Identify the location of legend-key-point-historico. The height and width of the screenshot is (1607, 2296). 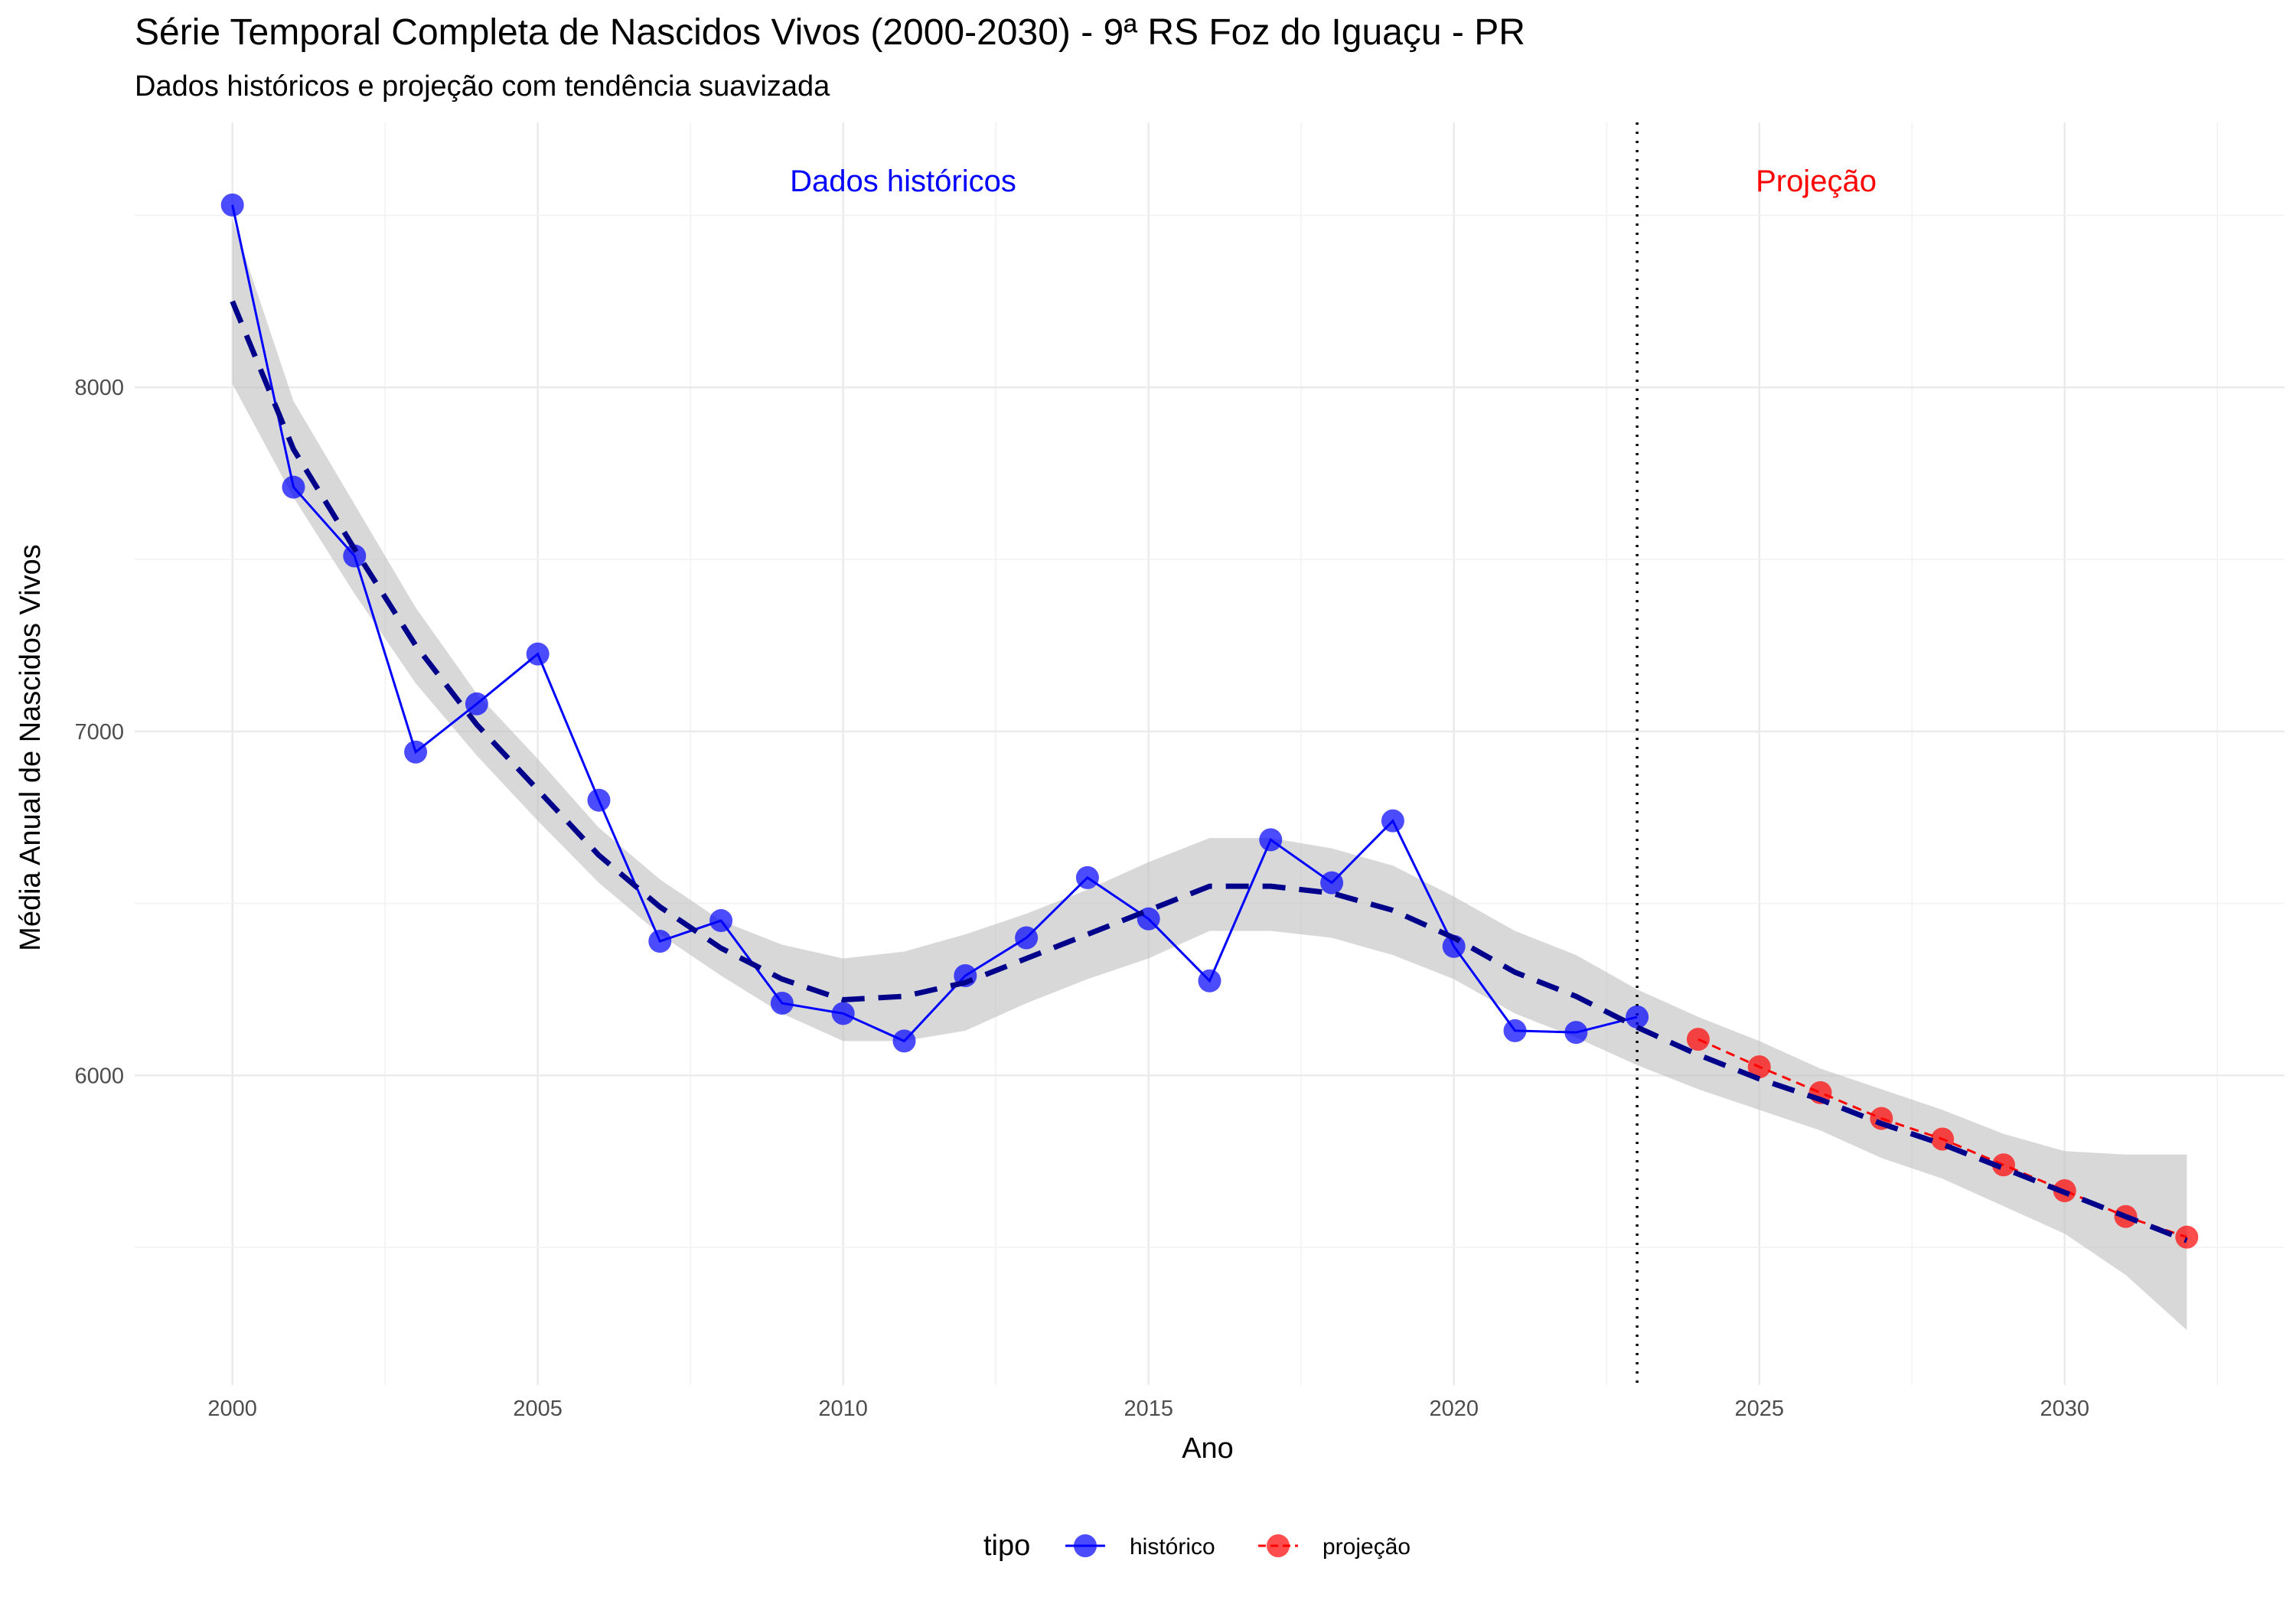
(1085, 1545).